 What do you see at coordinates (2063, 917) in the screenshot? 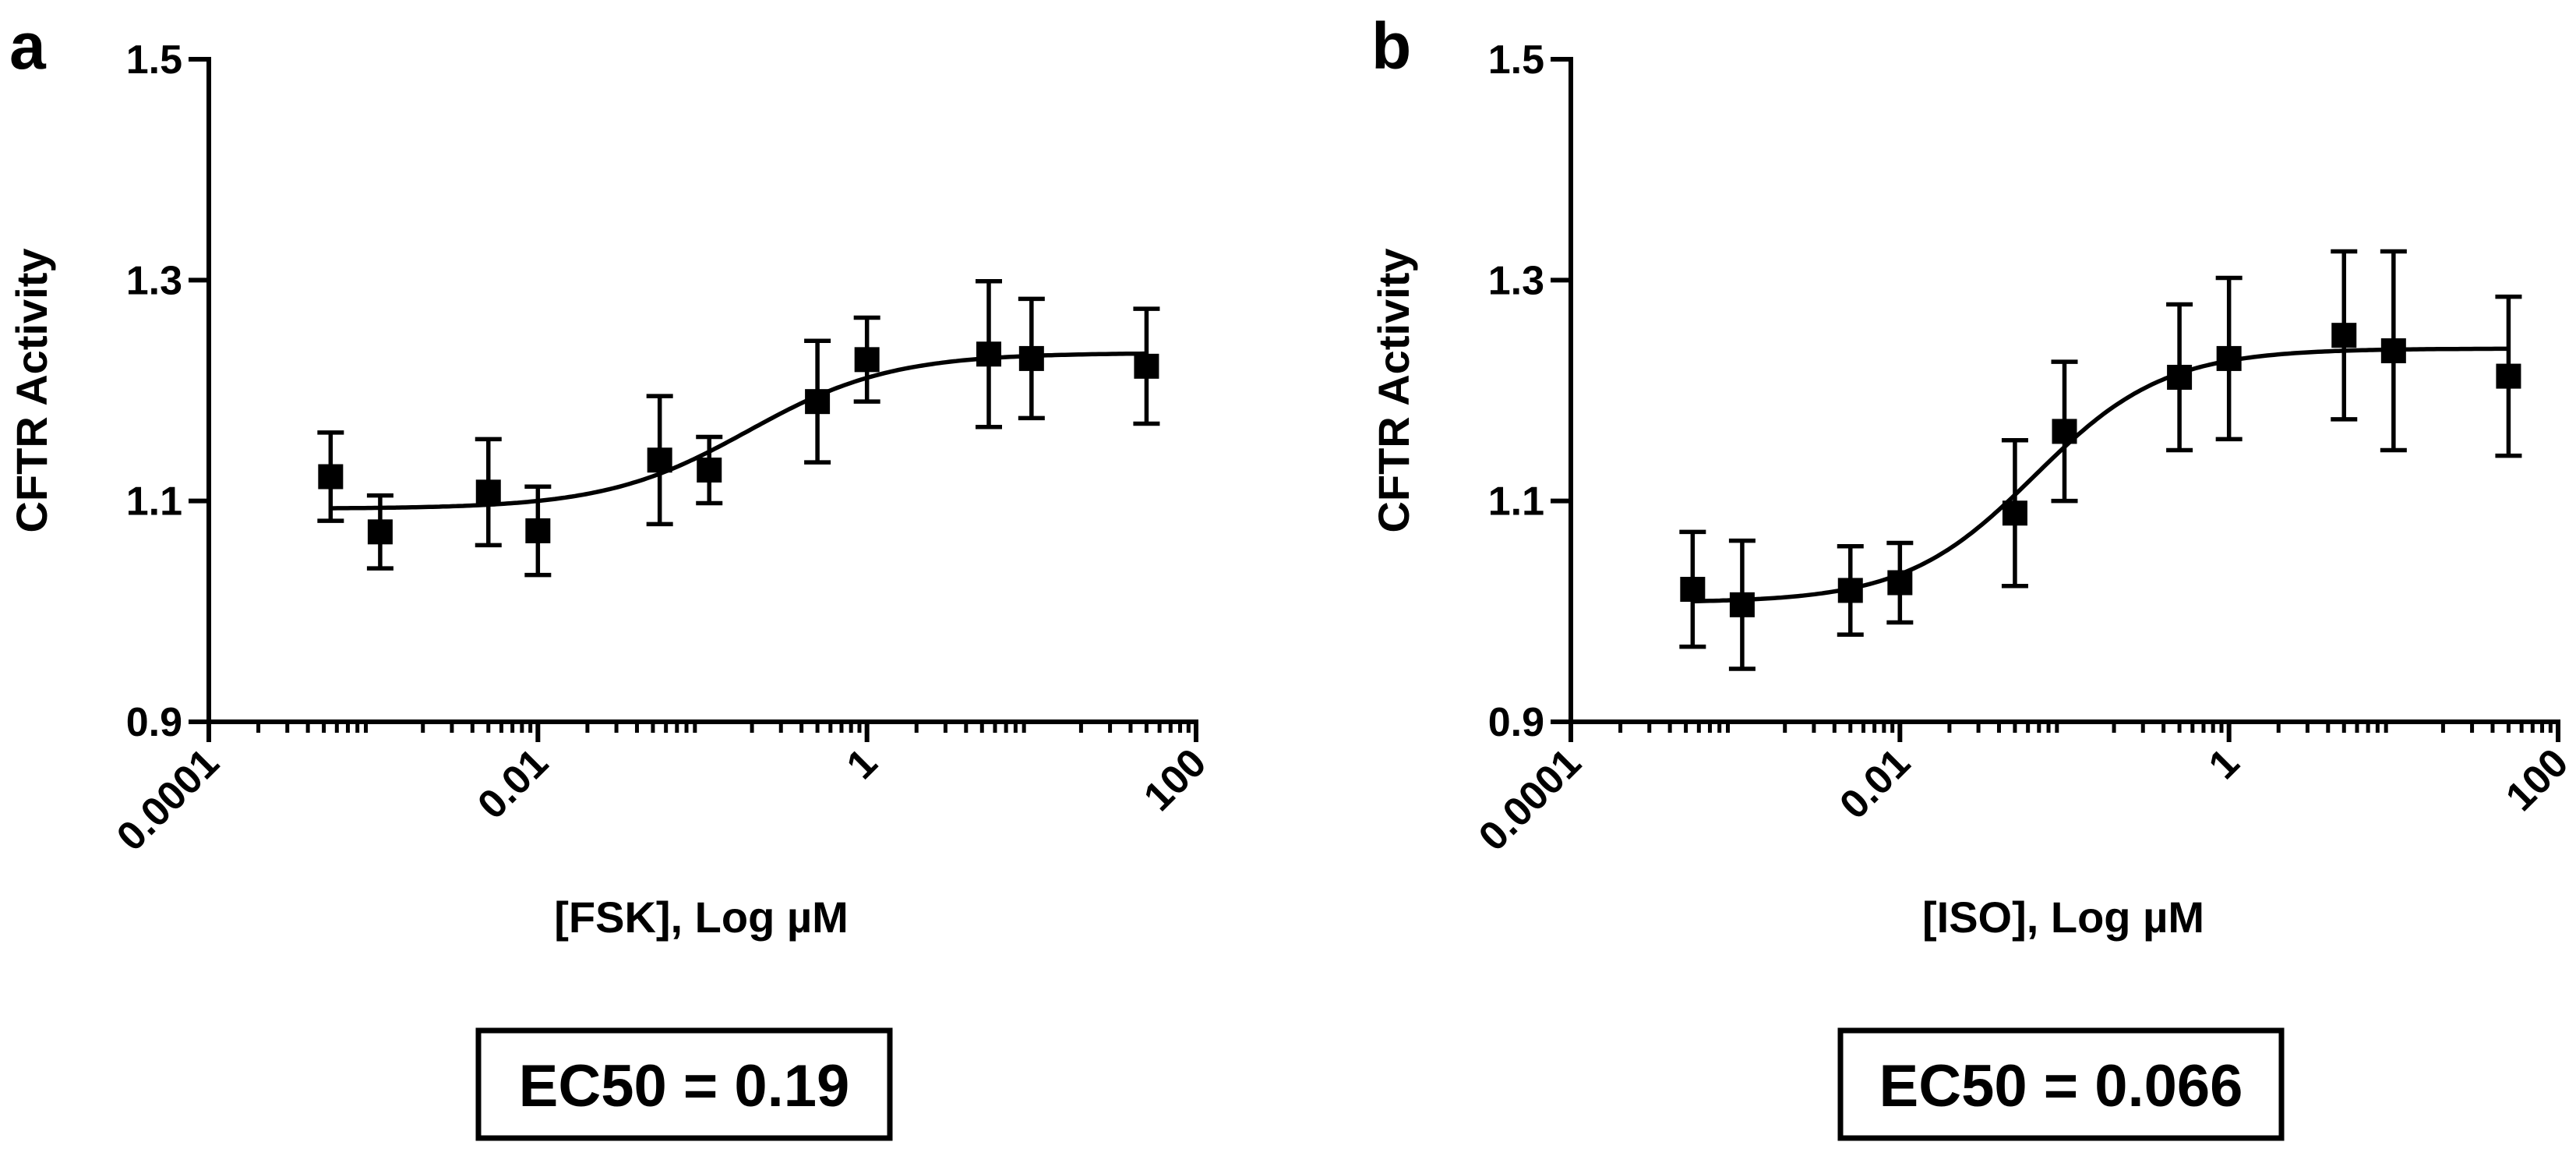
I see `x-axis-label: [ISO], Log µM` at bounding box center [2063, 917].